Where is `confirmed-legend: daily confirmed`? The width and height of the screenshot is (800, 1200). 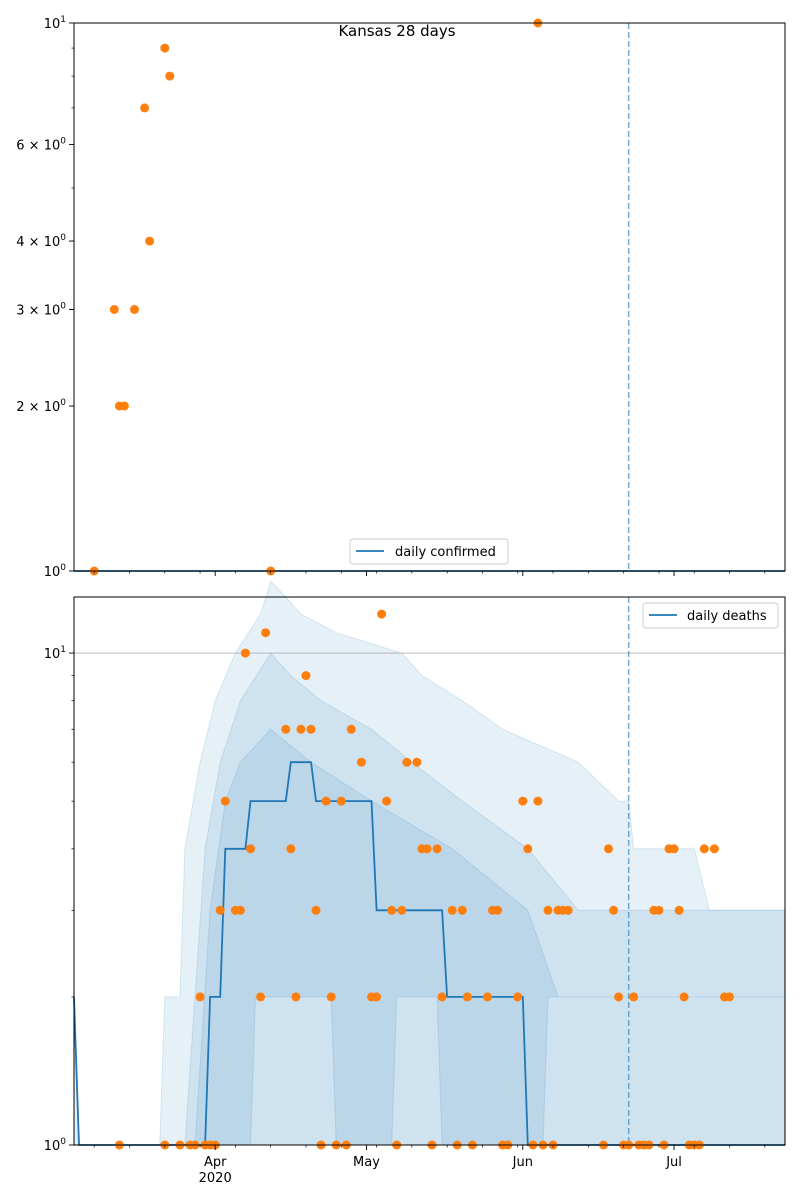
confirmed-legend: daily confirmed is located at coordinates (429, 551).